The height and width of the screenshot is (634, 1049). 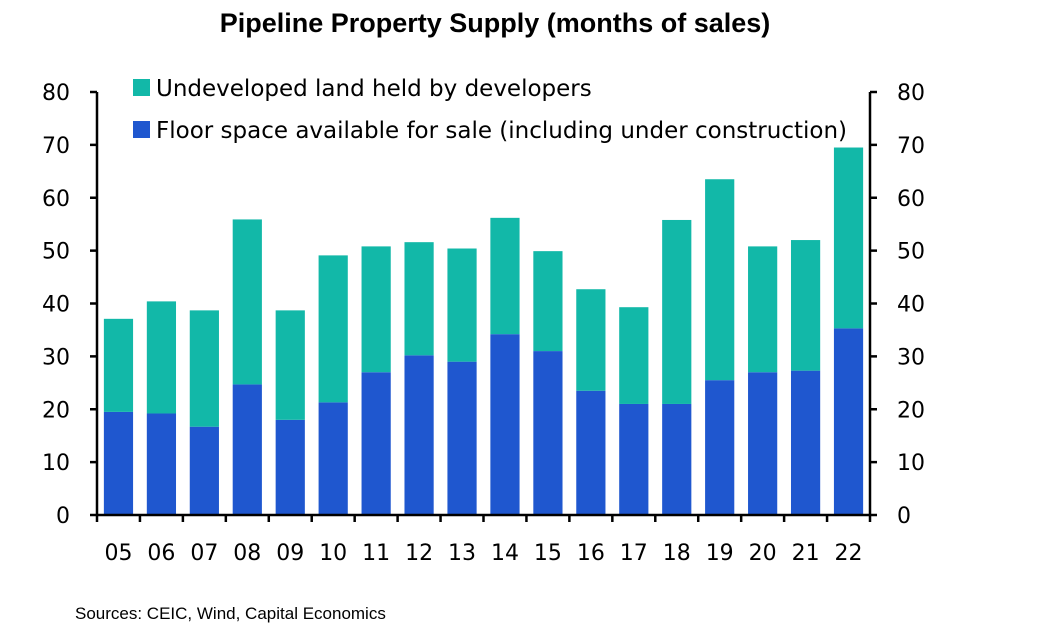 What do you see at coordinates (56, 305) in the screenshot?
I see `left-tick-label-40: 40` at bounding box center [56, 305].